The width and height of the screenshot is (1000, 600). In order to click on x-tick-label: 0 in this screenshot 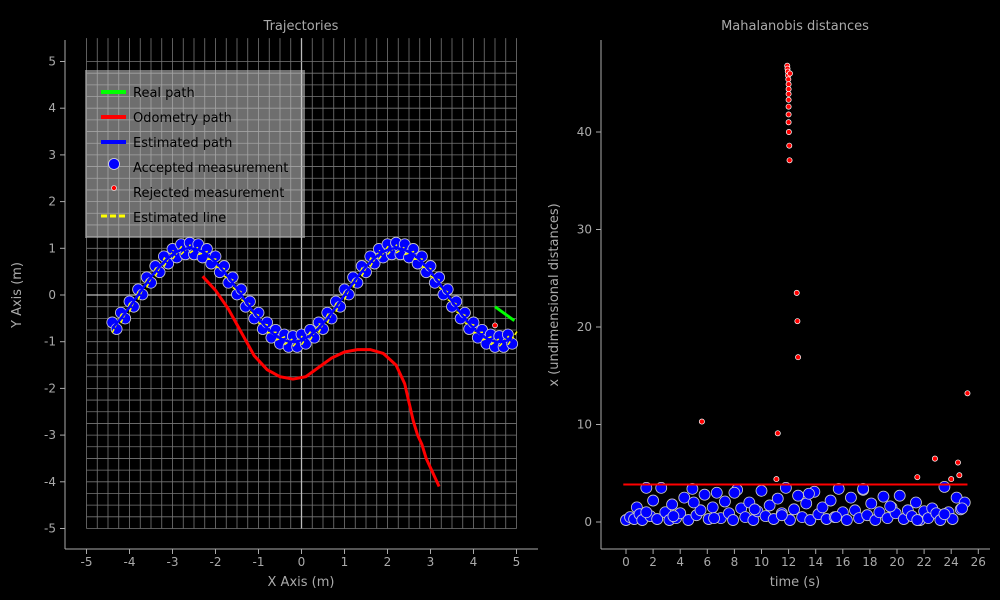, I will do `click(626, 562)`.